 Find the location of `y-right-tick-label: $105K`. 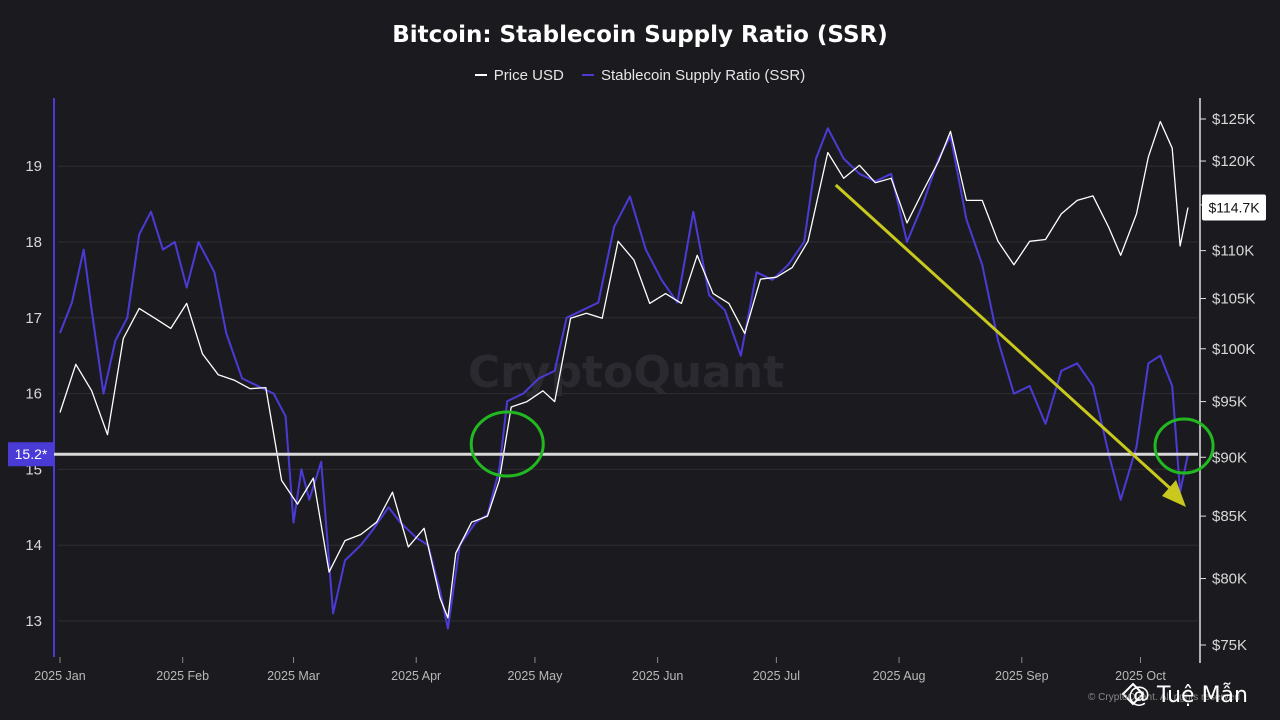

y-right-tick-label: $105K is located at coordinates (1233, 299).